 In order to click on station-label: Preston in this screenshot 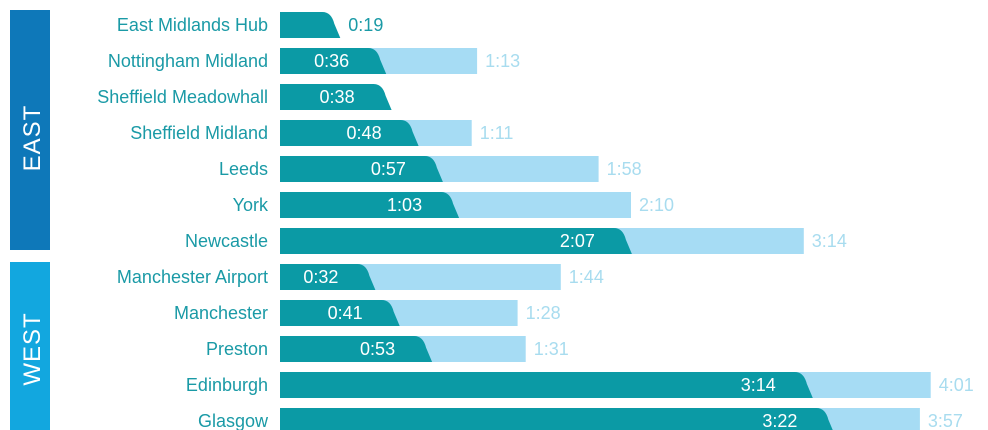, I will do `click(237, 349)`.